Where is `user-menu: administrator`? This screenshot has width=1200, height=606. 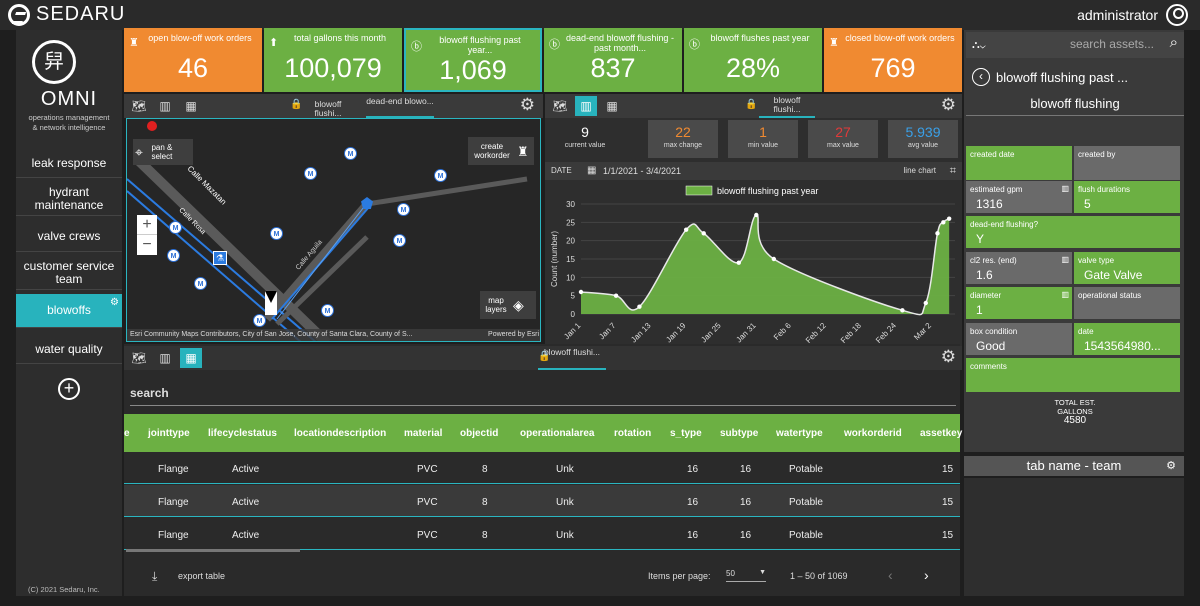 user-menu: administrator is located at coordinates (1132, 15).